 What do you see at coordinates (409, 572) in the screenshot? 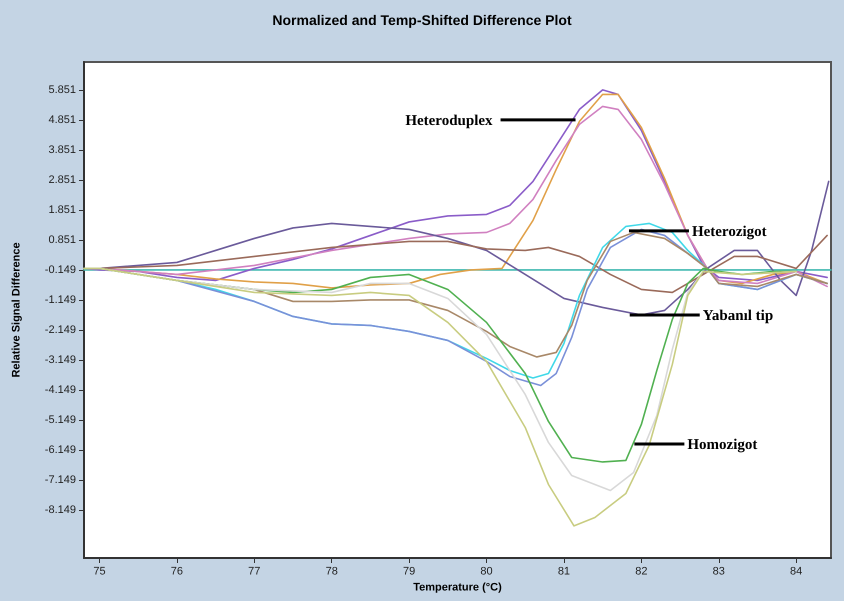
I see `x-tick-label: 79` at bounding box center [409, 572].